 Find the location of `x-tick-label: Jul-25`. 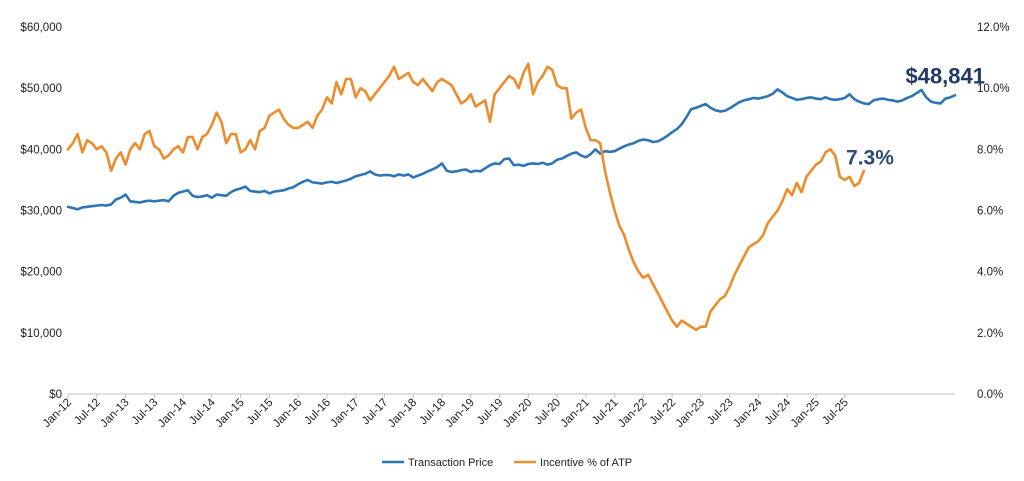

x-tick-label: Jul-25 is located at coordinates (835, 412).